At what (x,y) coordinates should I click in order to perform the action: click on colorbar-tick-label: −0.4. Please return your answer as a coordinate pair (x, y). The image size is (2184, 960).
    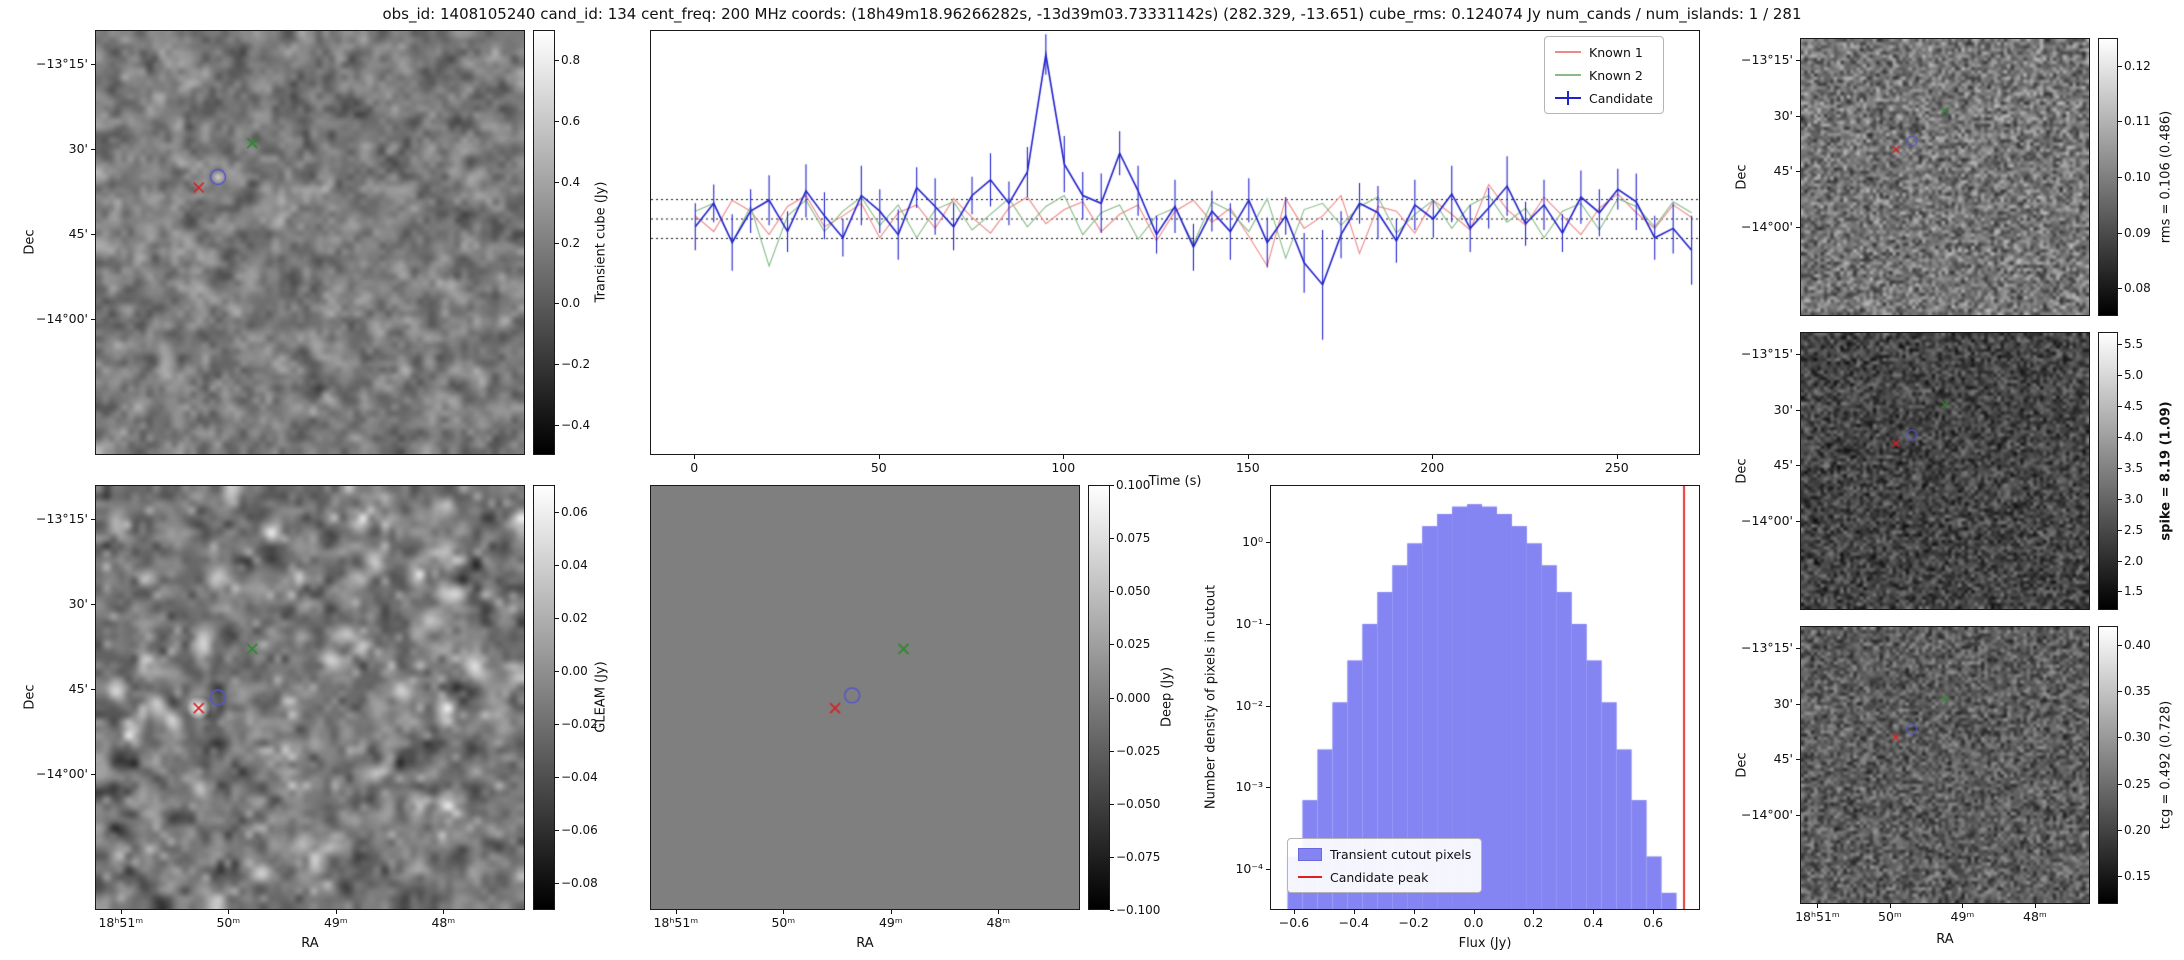
    Looking at the image, I should click on (576, 424).